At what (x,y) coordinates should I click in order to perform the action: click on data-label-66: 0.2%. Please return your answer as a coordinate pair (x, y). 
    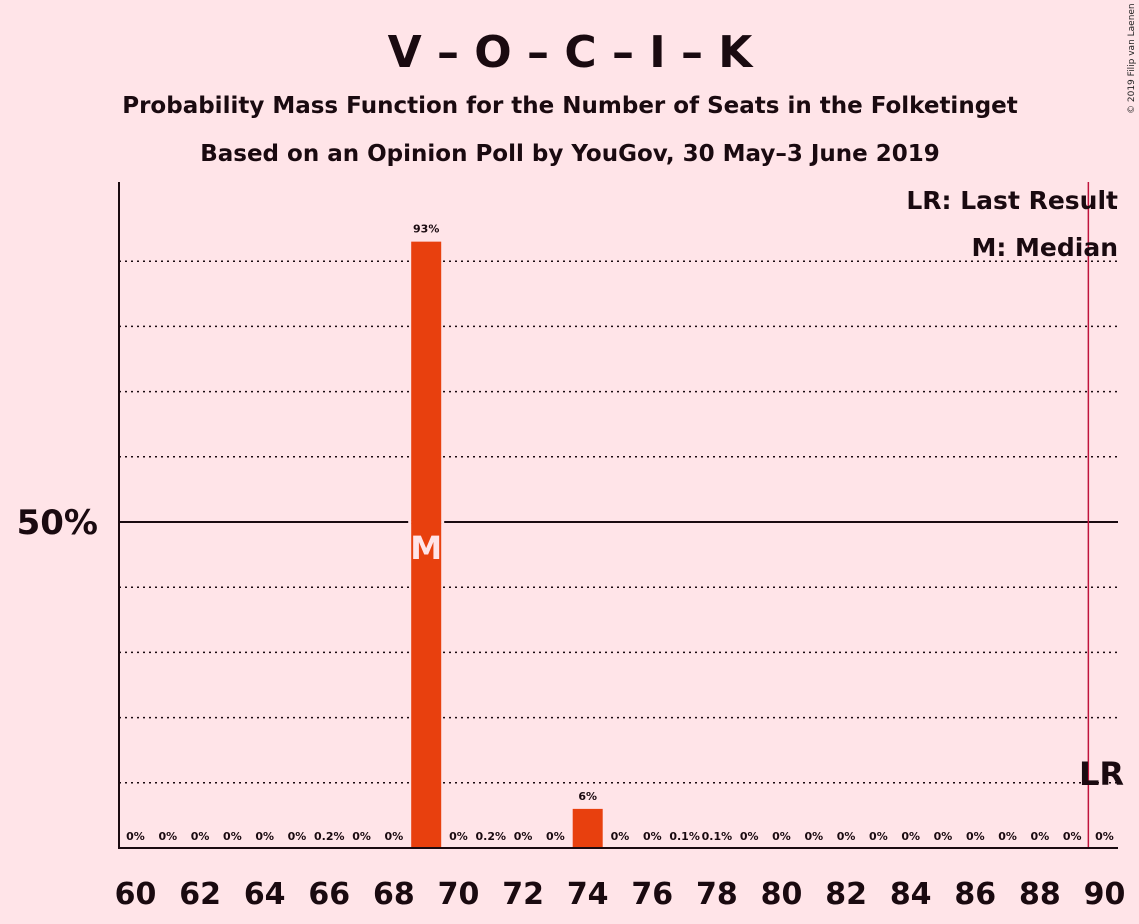
    Looking at the image, I should click on (329, 836).